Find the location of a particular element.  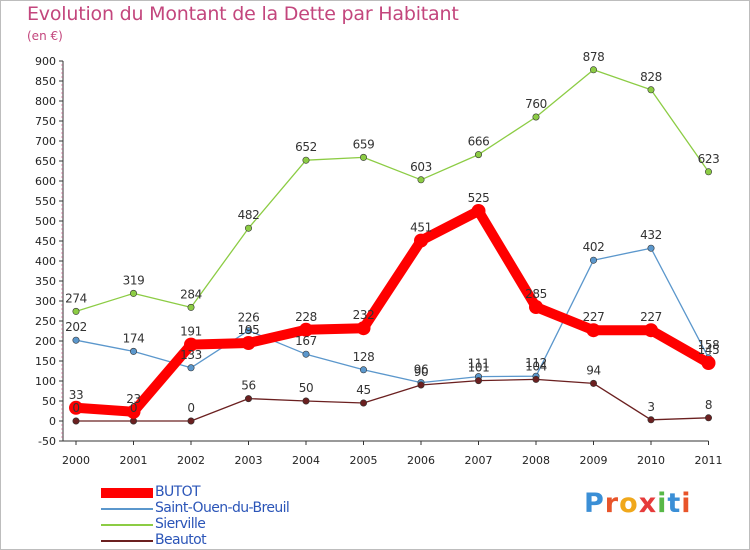

chart-unit: (en €) is located at coordinates (45, 36).